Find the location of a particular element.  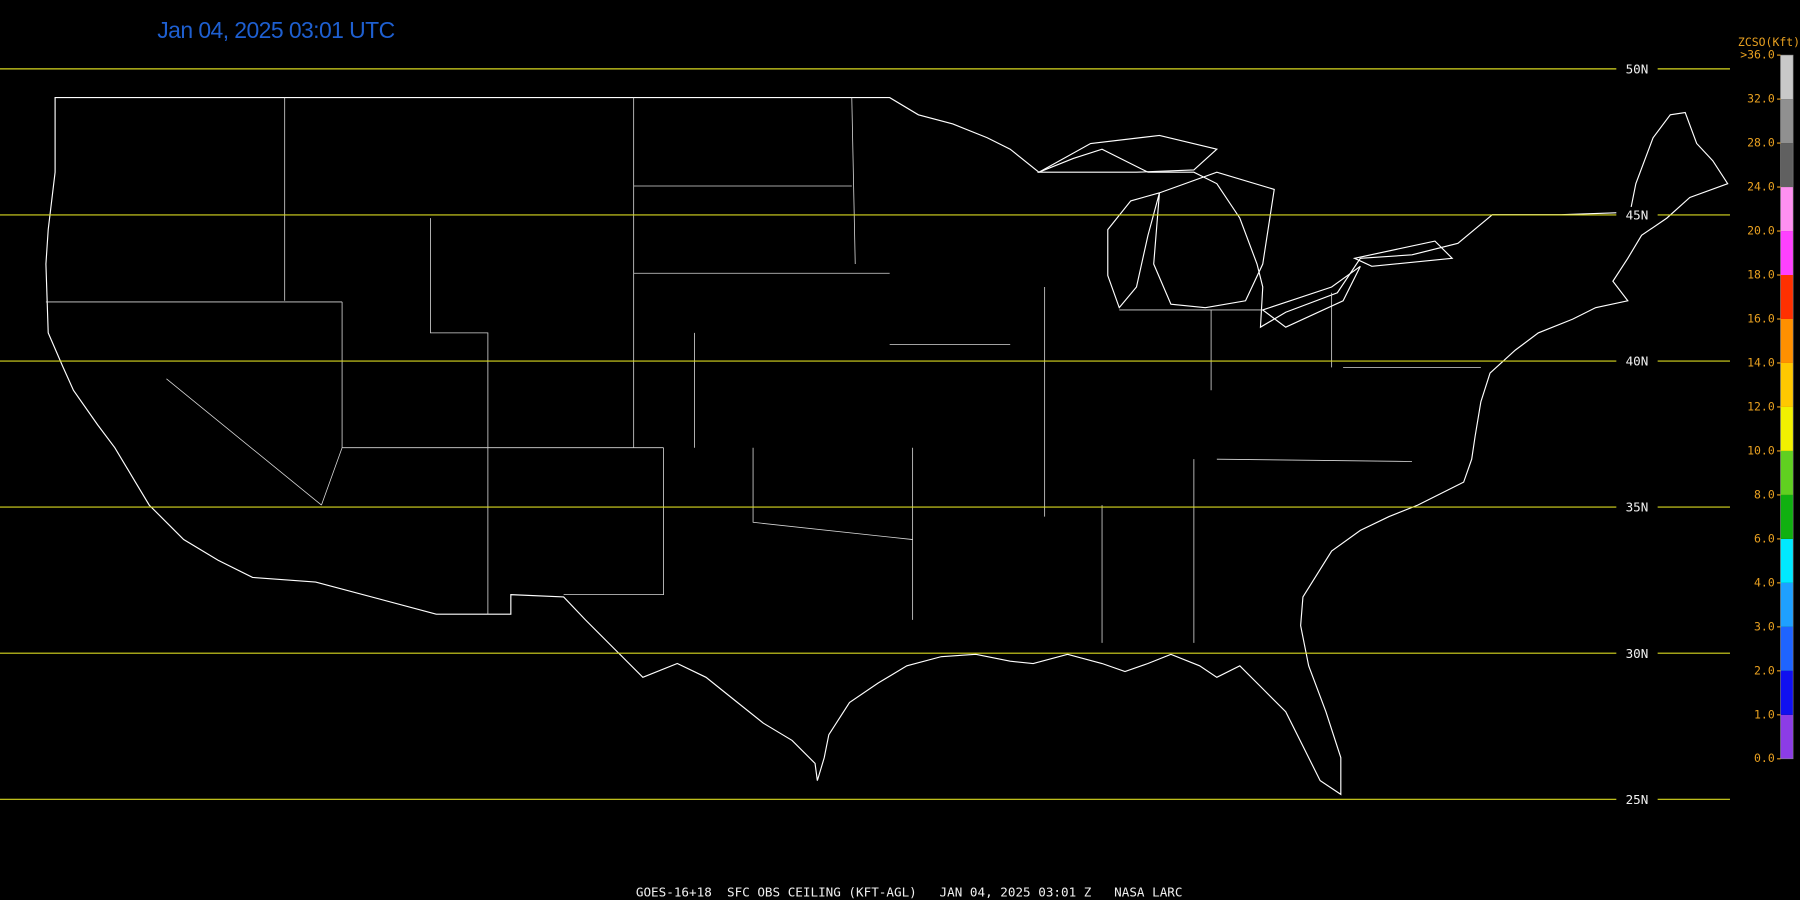

latitude-label: 45N is located at coordinates (1637, 215).